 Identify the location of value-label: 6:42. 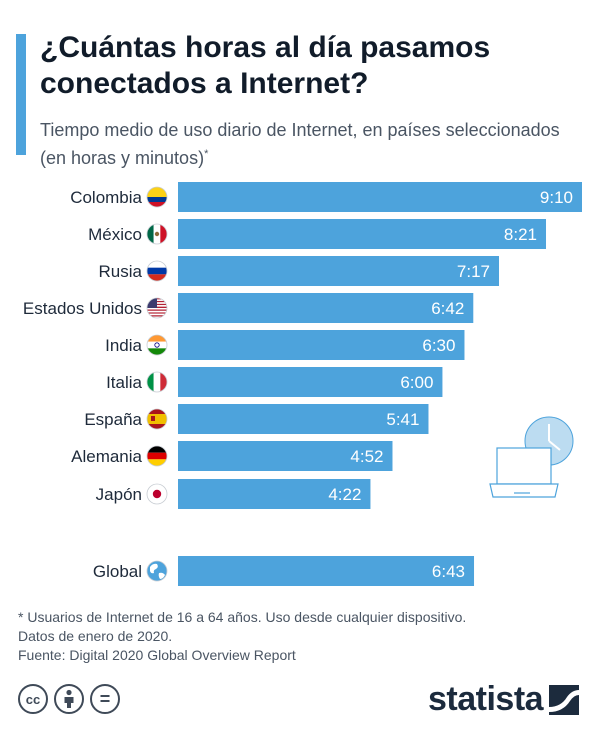
(447, 308).